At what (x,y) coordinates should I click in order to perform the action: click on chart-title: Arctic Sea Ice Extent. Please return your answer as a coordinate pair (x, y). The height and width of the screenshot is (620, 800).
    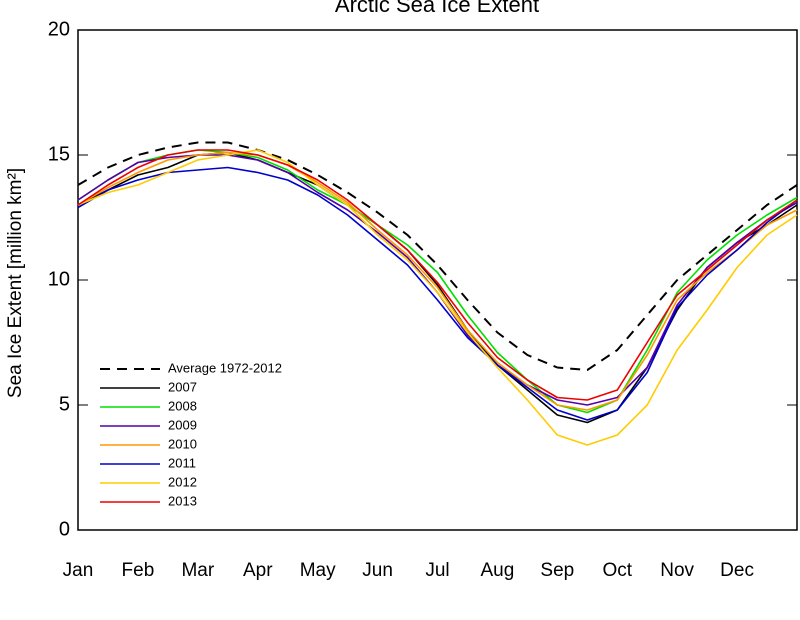
    Looking at the image, I should click on (437, 8).